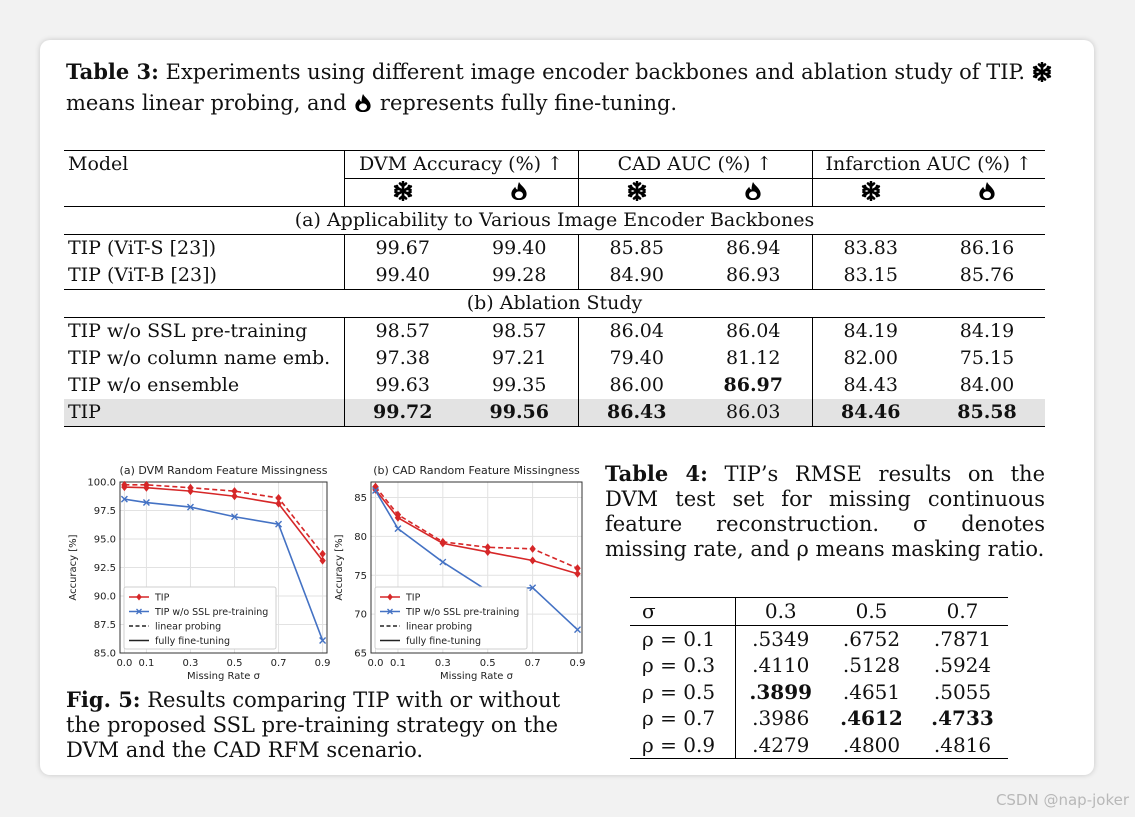  I want to click on table3-icon-row, so click(554, 192).